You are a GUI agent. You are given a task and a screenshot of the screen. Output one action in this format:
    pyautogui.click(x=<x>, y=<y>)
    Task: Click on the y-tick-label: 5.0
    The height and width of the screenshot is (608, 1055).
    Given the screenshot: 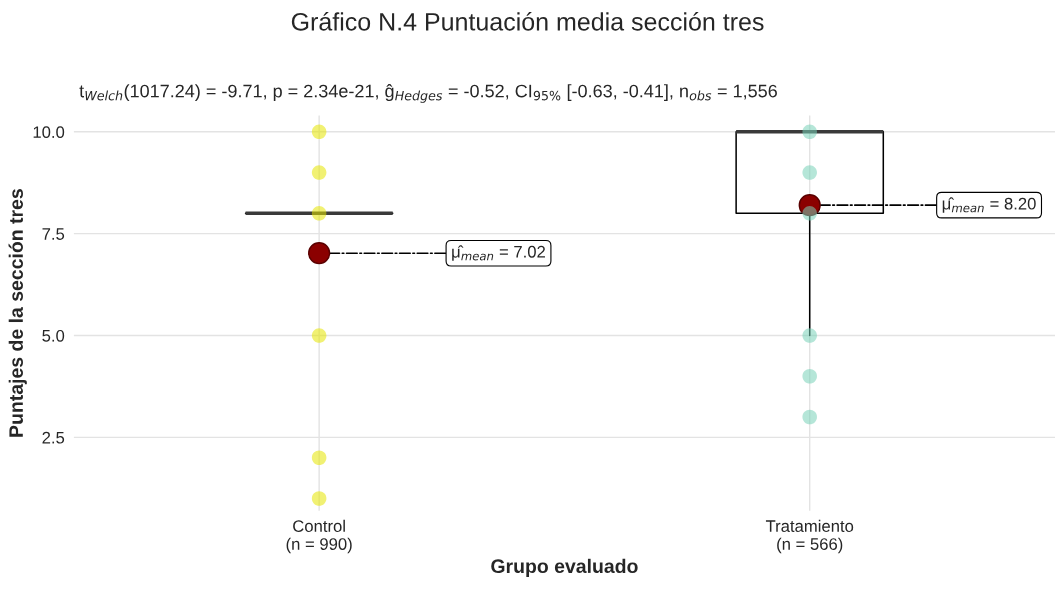 What is the action you would take?
    pyautogui.click(x=53, y=335)
    